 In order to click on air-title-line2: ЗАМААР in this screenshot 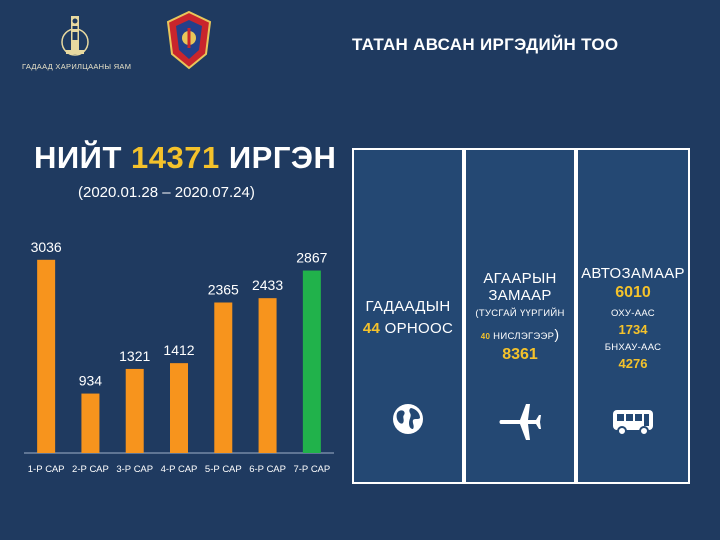, I will do `click(520, 295)`.